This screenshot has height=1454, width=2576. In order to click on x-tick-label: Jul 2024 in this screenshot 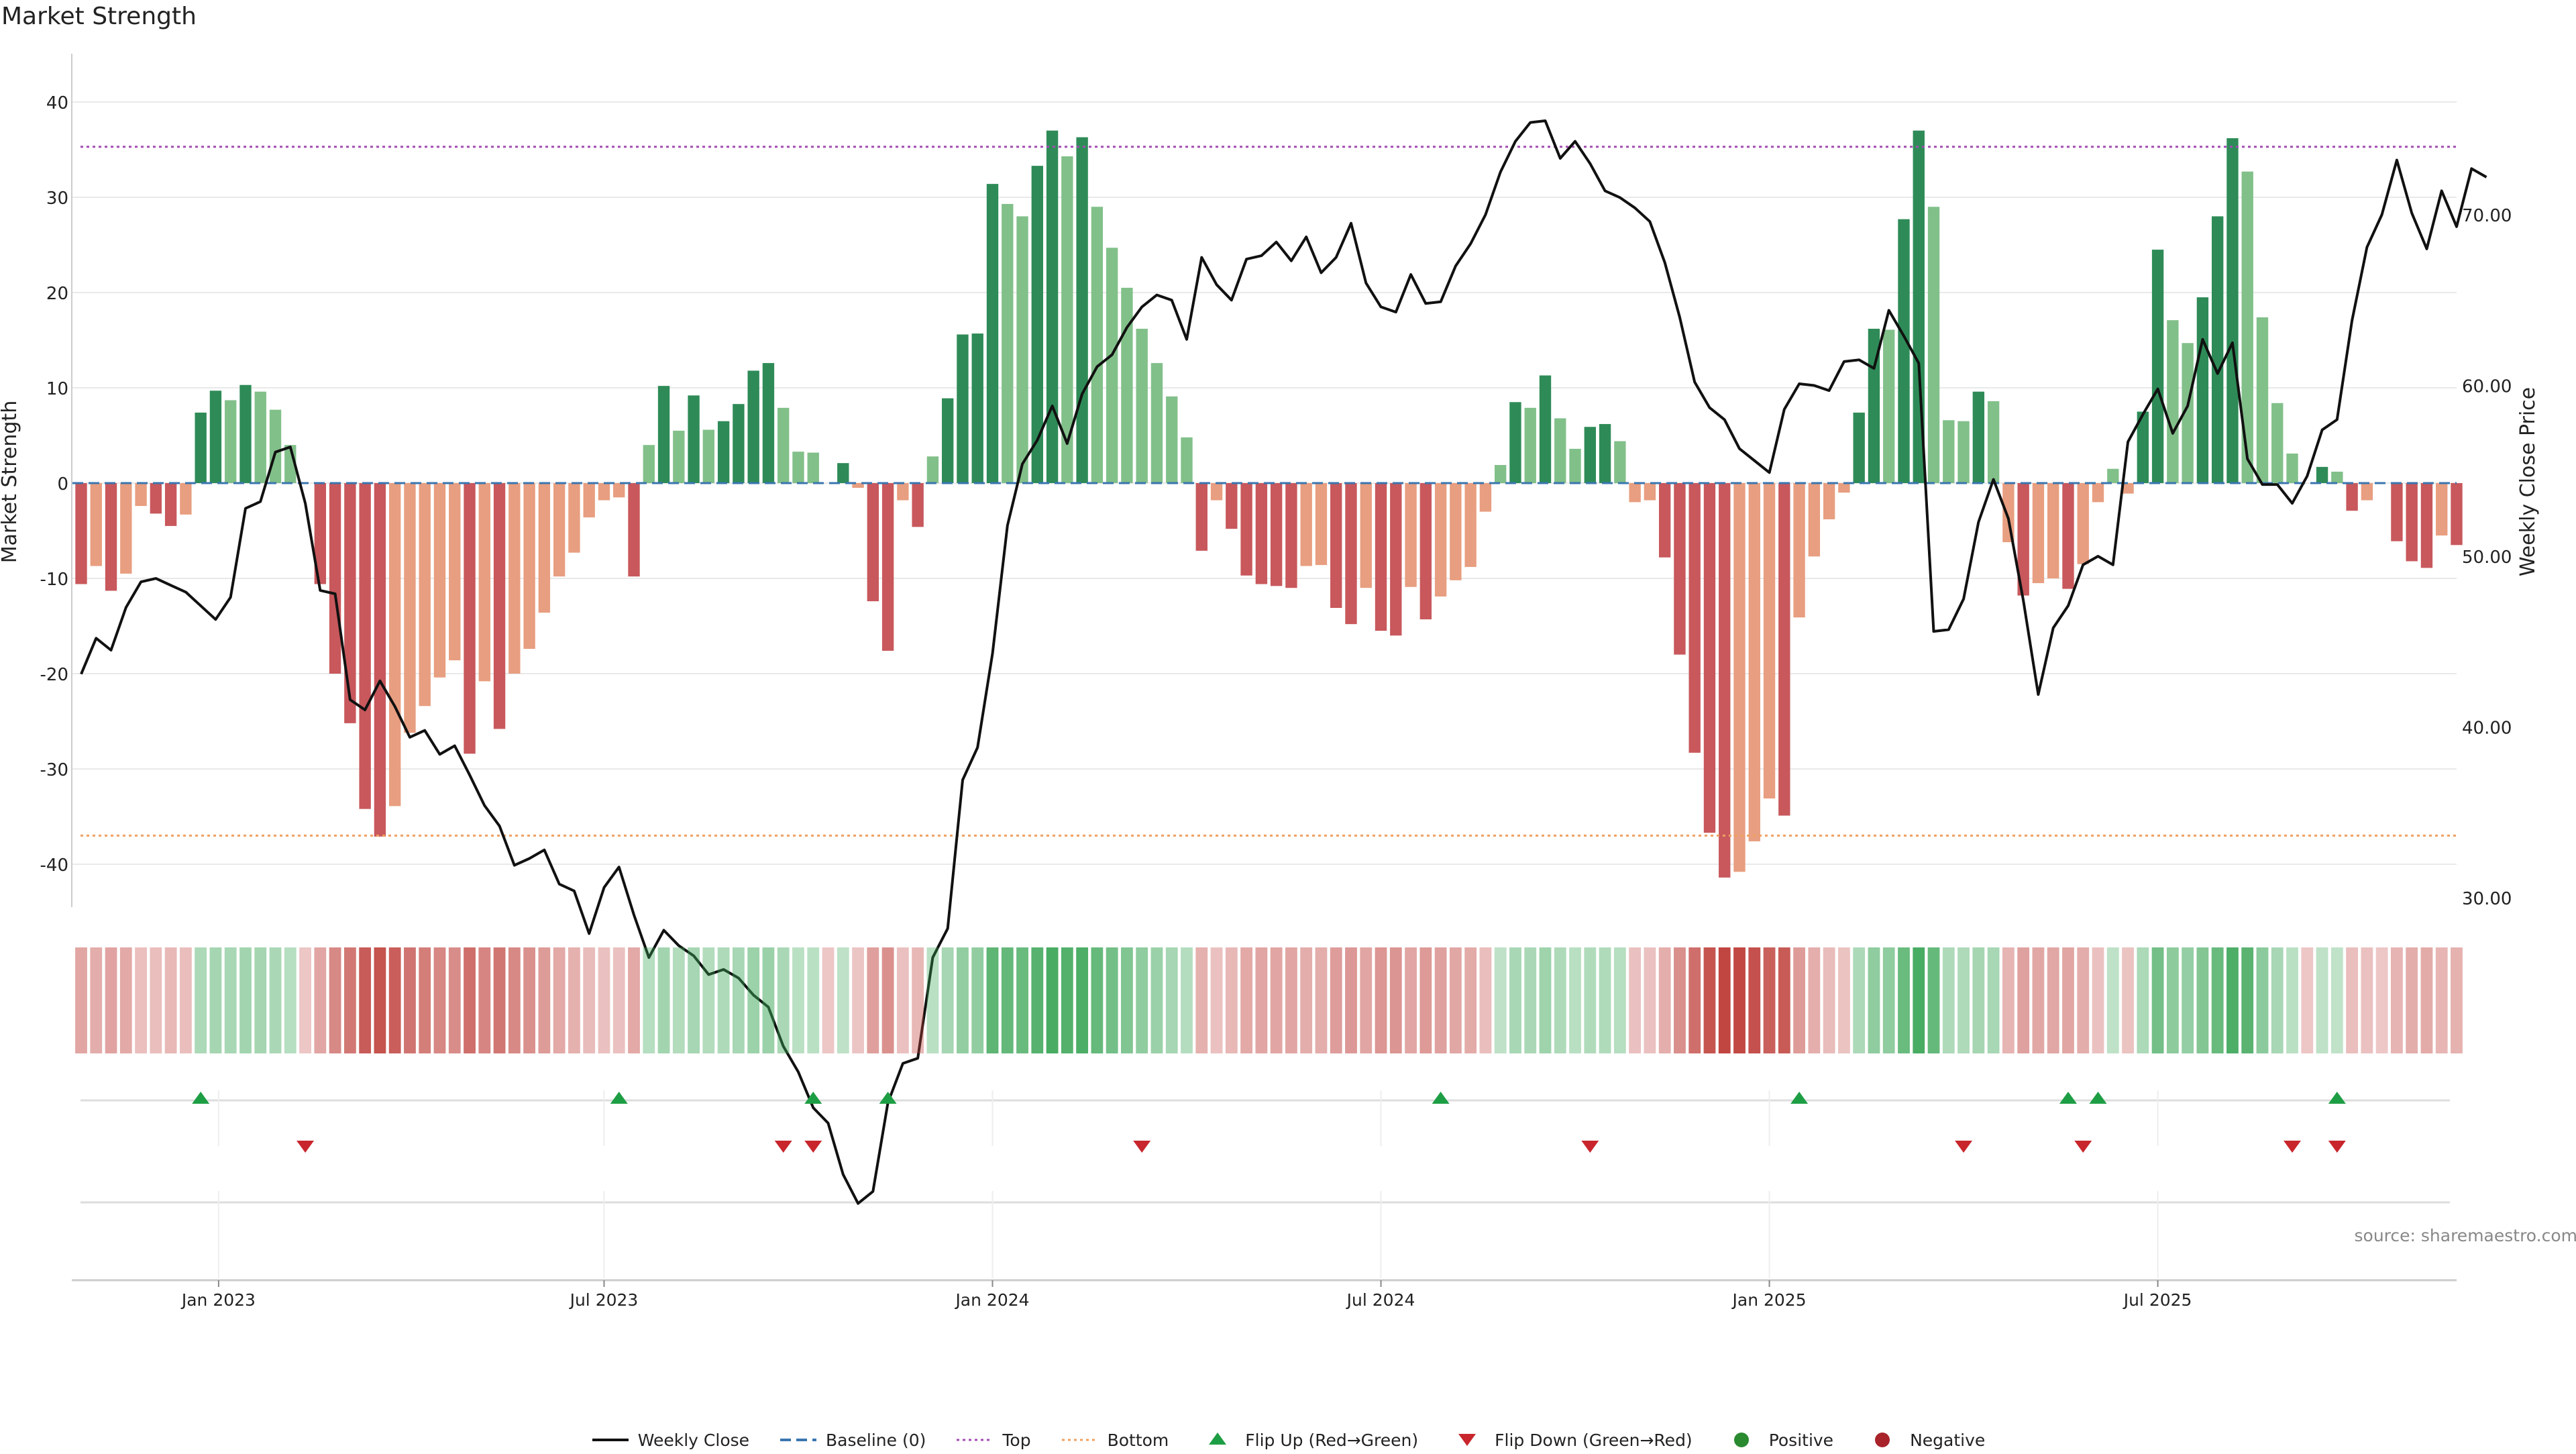, I will do `click(1380, 1300)`.